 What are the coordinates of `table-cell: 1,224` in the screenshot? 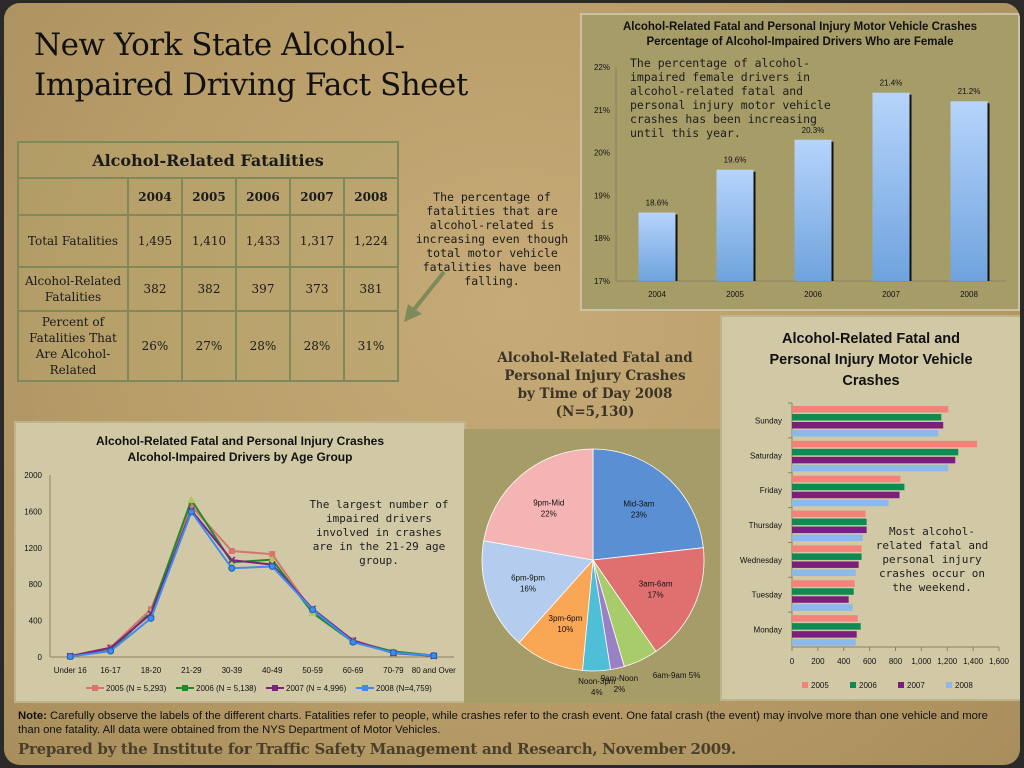 It's located at (371, 241).